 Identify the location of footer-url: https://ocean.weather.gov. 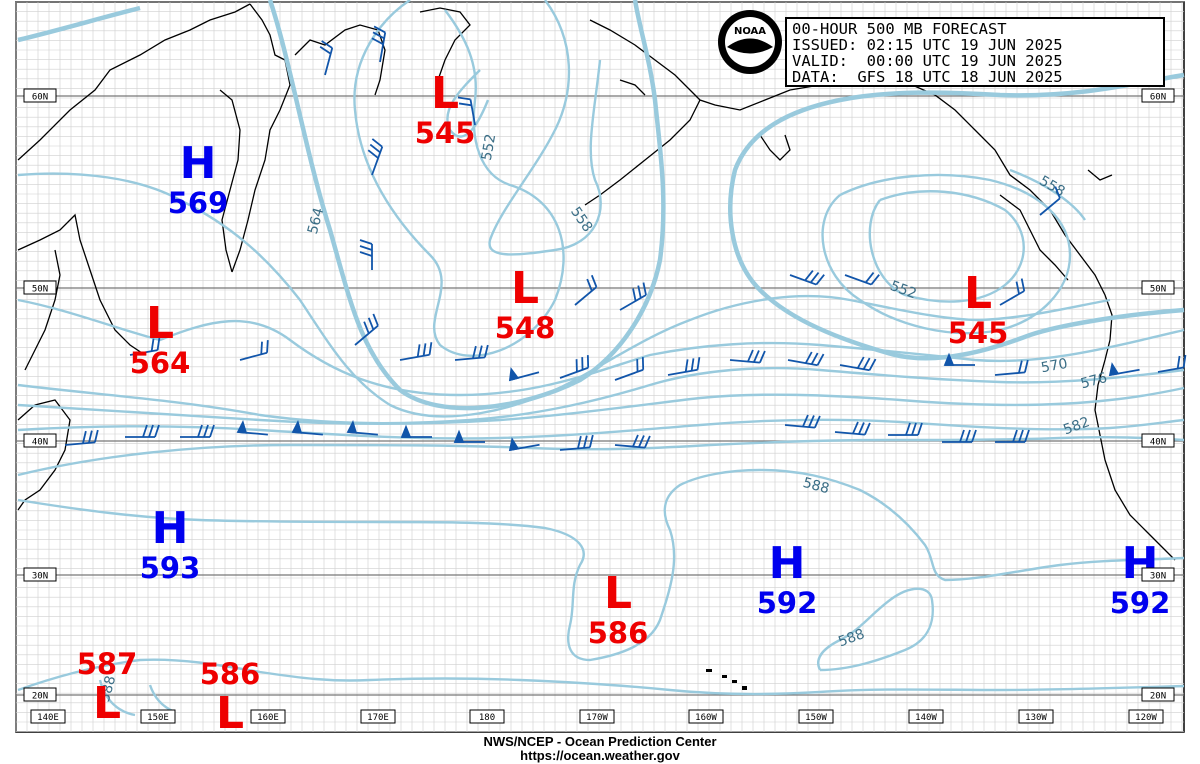
(600, 755).